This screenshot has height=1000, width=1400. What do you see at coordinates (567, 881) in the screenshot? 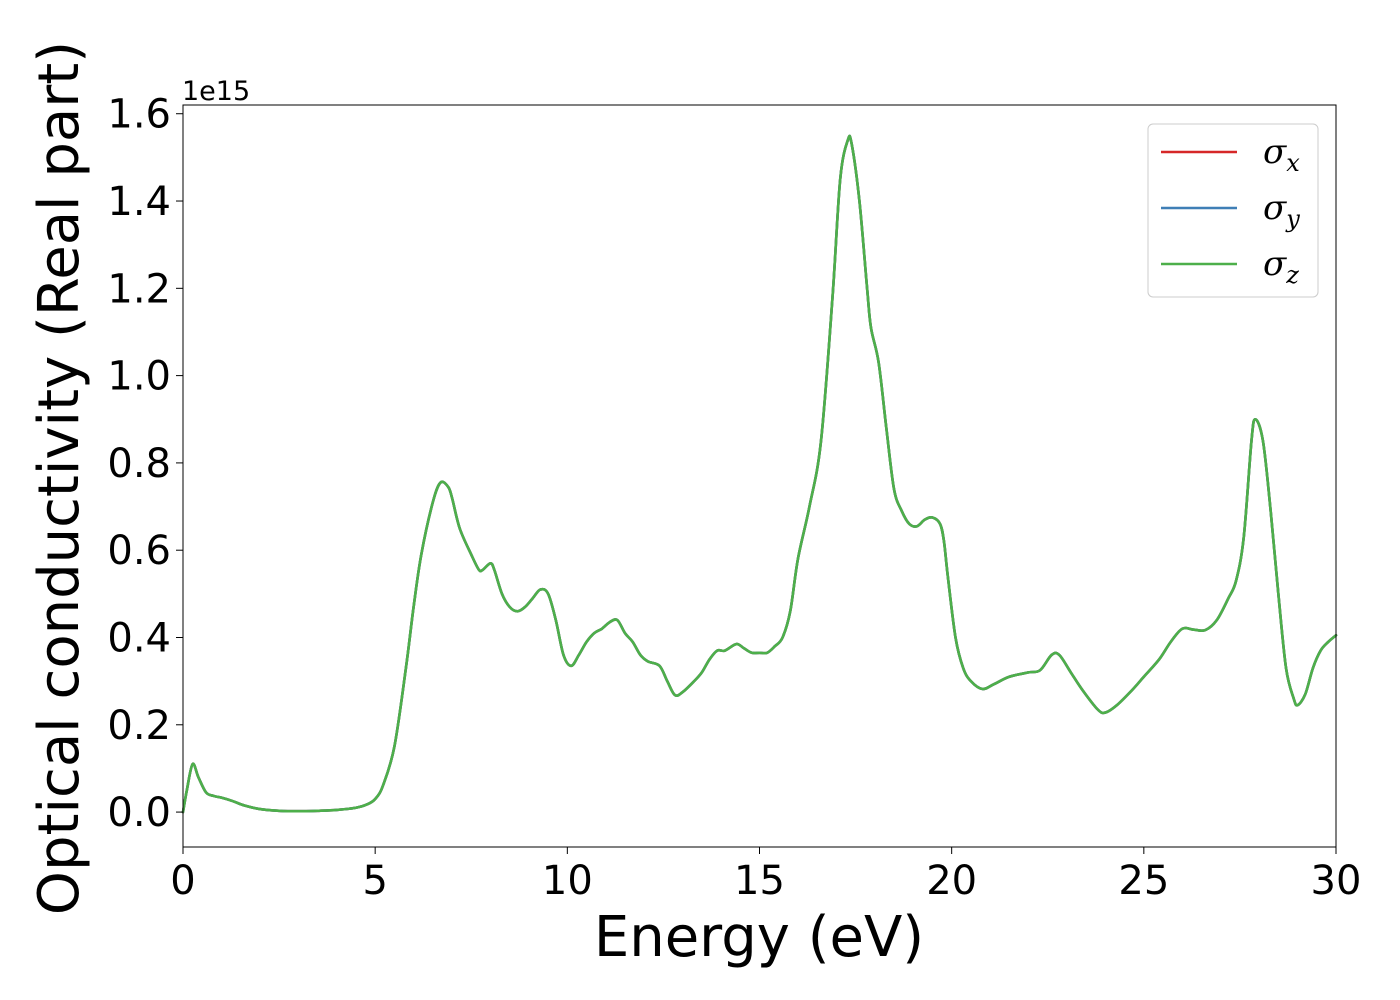
I see `x-tick-label: 10` at bounding box center [567, 881].